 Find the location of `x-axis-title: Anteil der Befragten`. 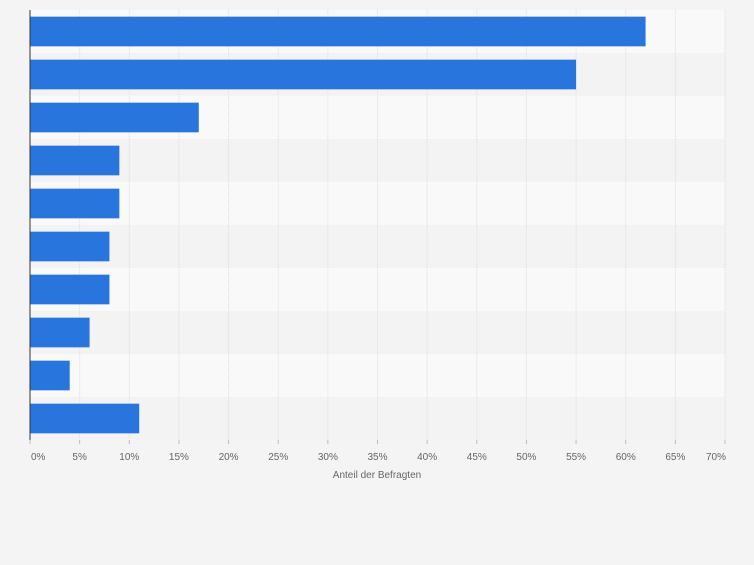

x-axis-title: Anteil der Befragten is located at coordinates (377, 475).